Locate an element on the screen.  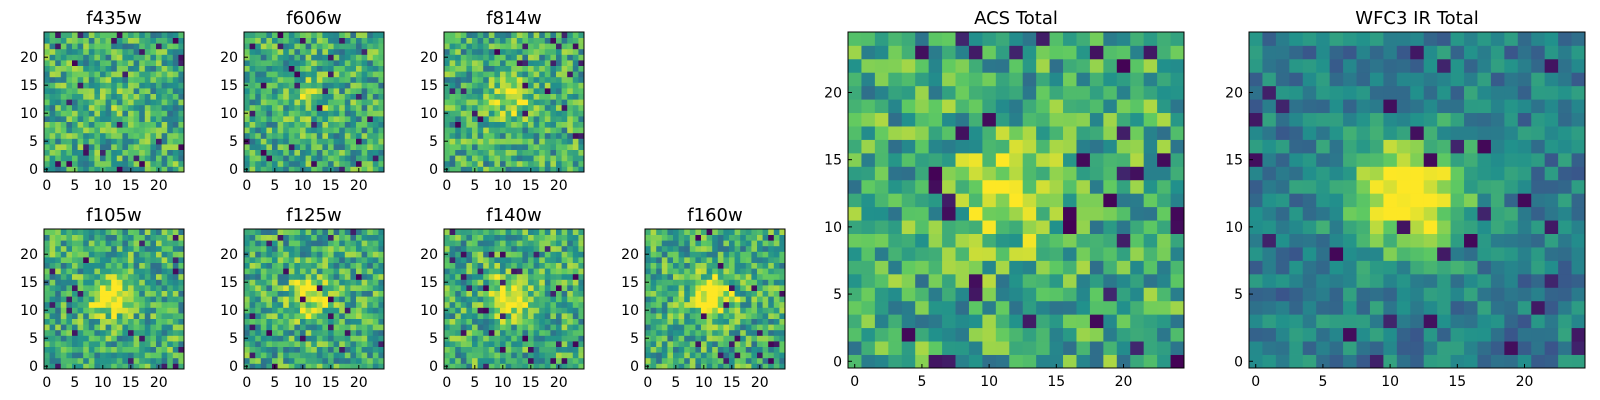
y-tick-label: 15 is located at coordinates (29, 86).